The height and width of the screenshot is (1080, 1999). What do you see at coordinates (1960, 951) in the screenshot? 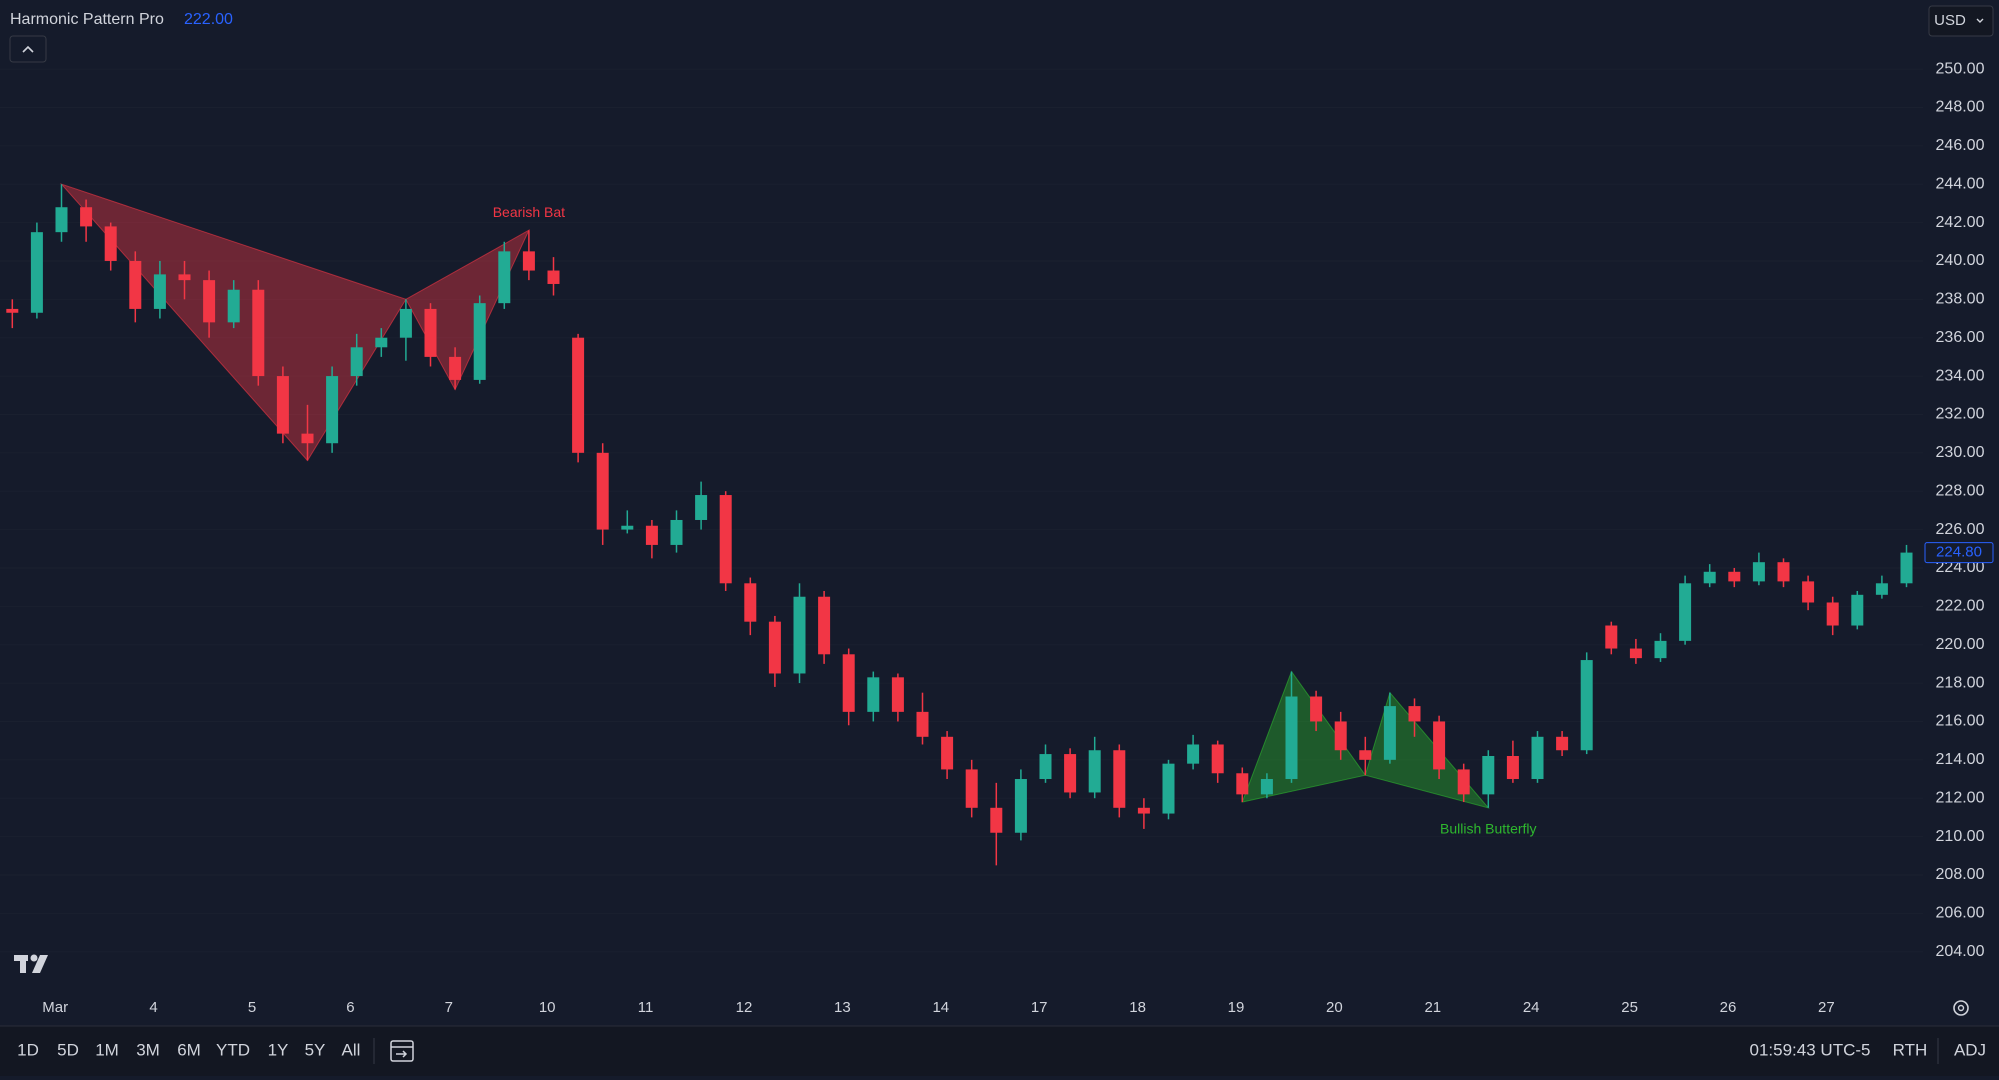
I see `y-tick-label: 204.00` at bounding box center [1960, 951].